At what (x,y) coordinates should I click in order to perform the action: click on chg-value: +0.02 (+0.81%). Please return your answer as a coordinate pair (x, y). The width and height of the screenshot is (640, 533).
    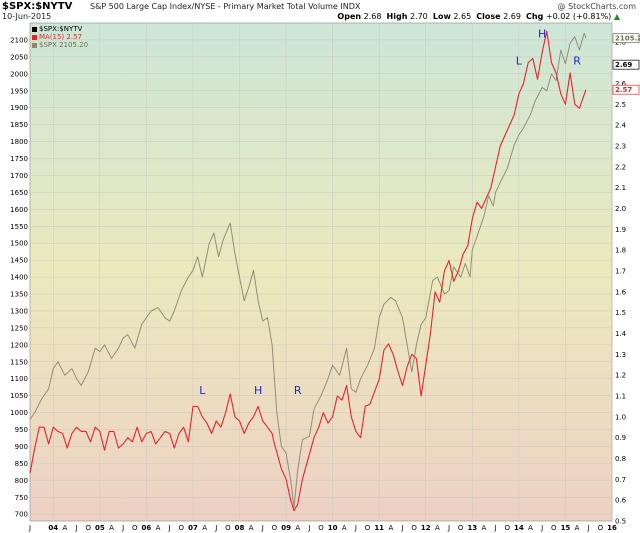
    Looking at the image, I should click on (578, 16).